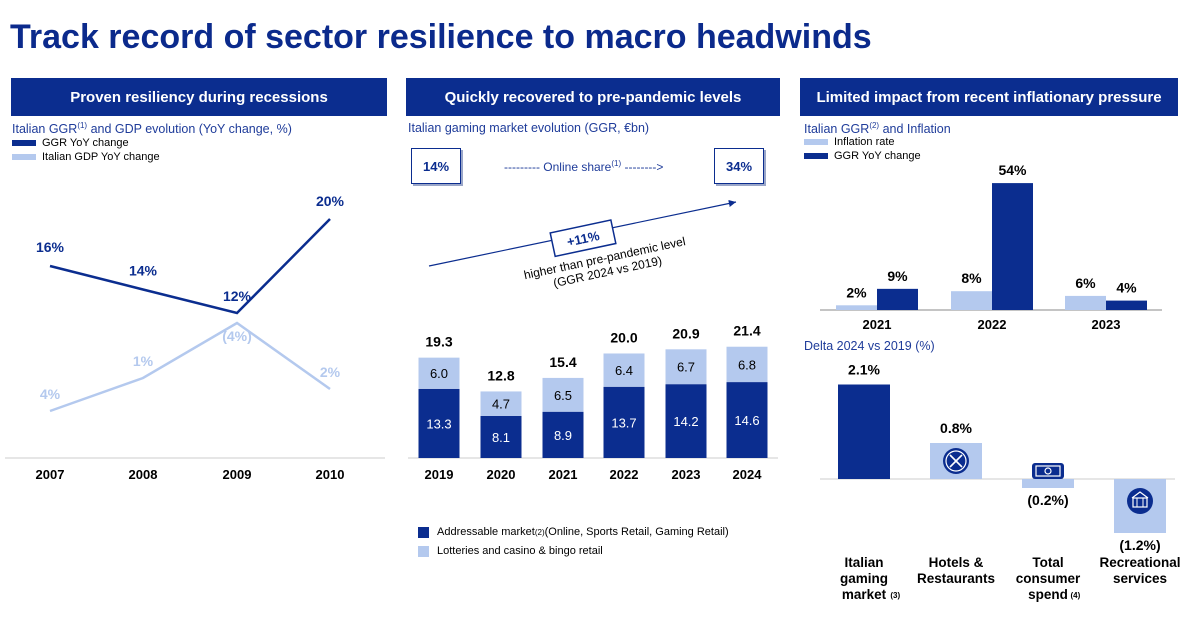 The image size is (1196, 624). I want to click on panel1-legend-ggr: GGR YoY change, so click(70, 143).